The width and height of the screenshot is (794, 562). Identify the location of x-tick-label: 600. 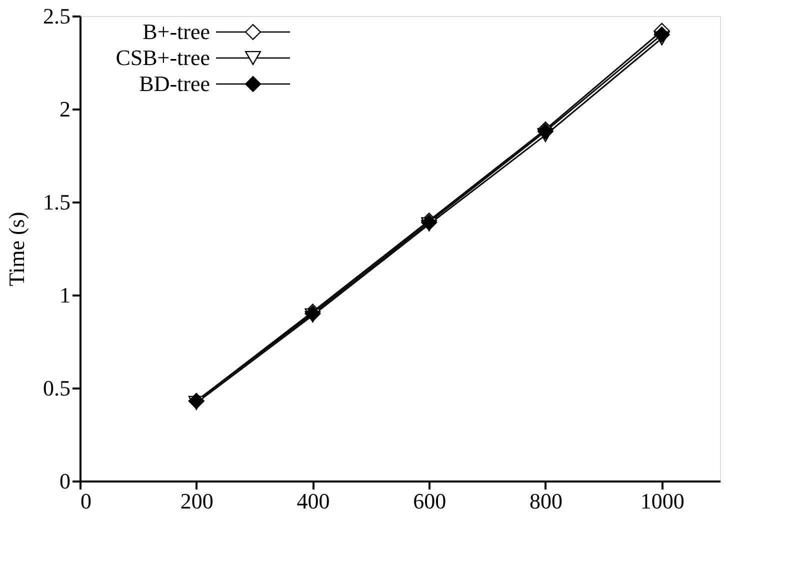
(429, 501).